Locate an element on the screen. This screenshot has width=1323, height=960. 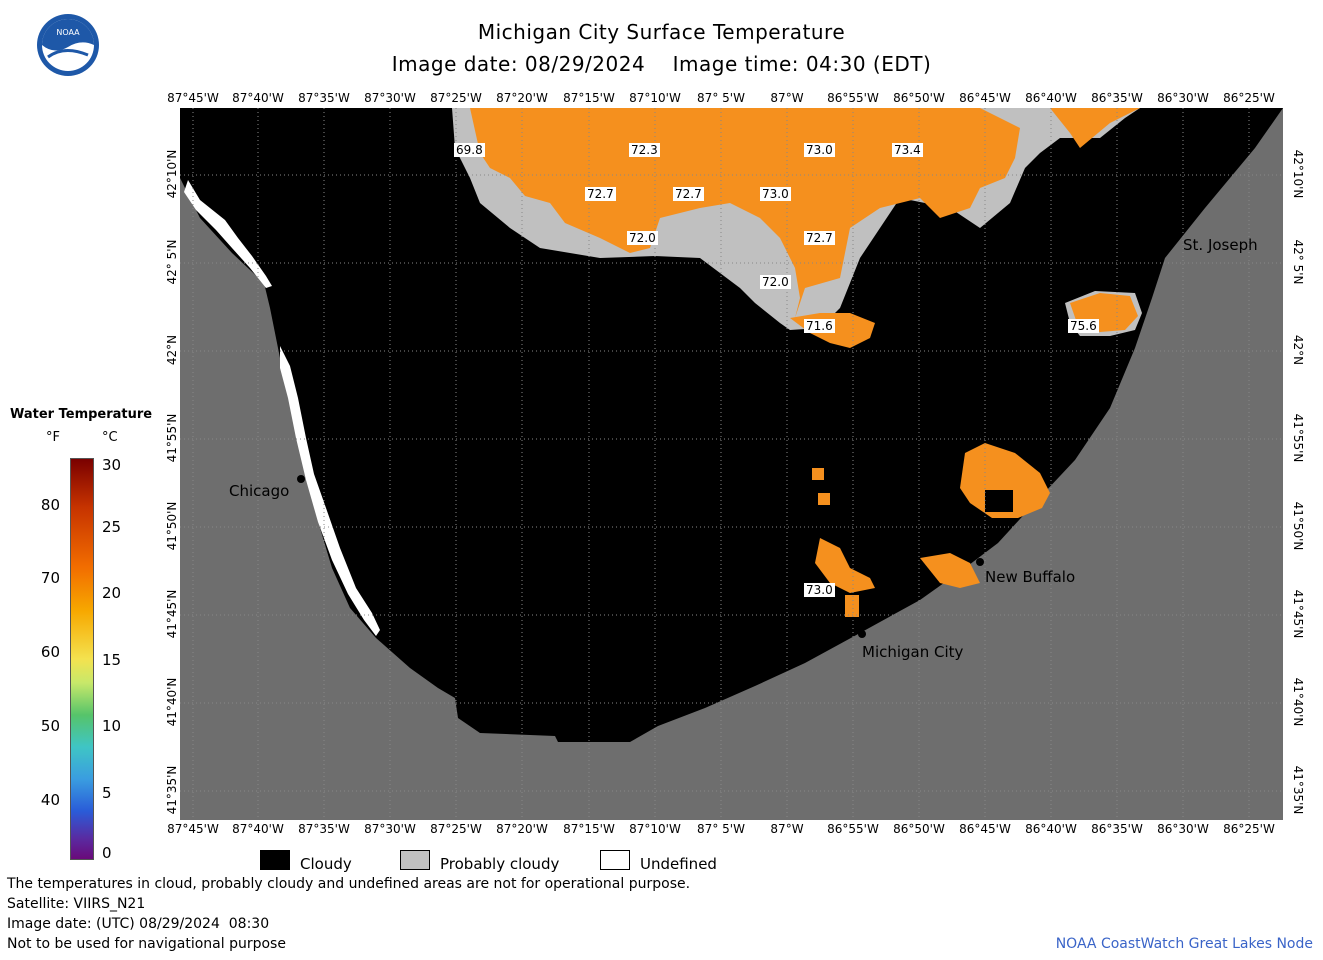
legend-probably-cloudy-swatch is located at coordinates (415, 860).